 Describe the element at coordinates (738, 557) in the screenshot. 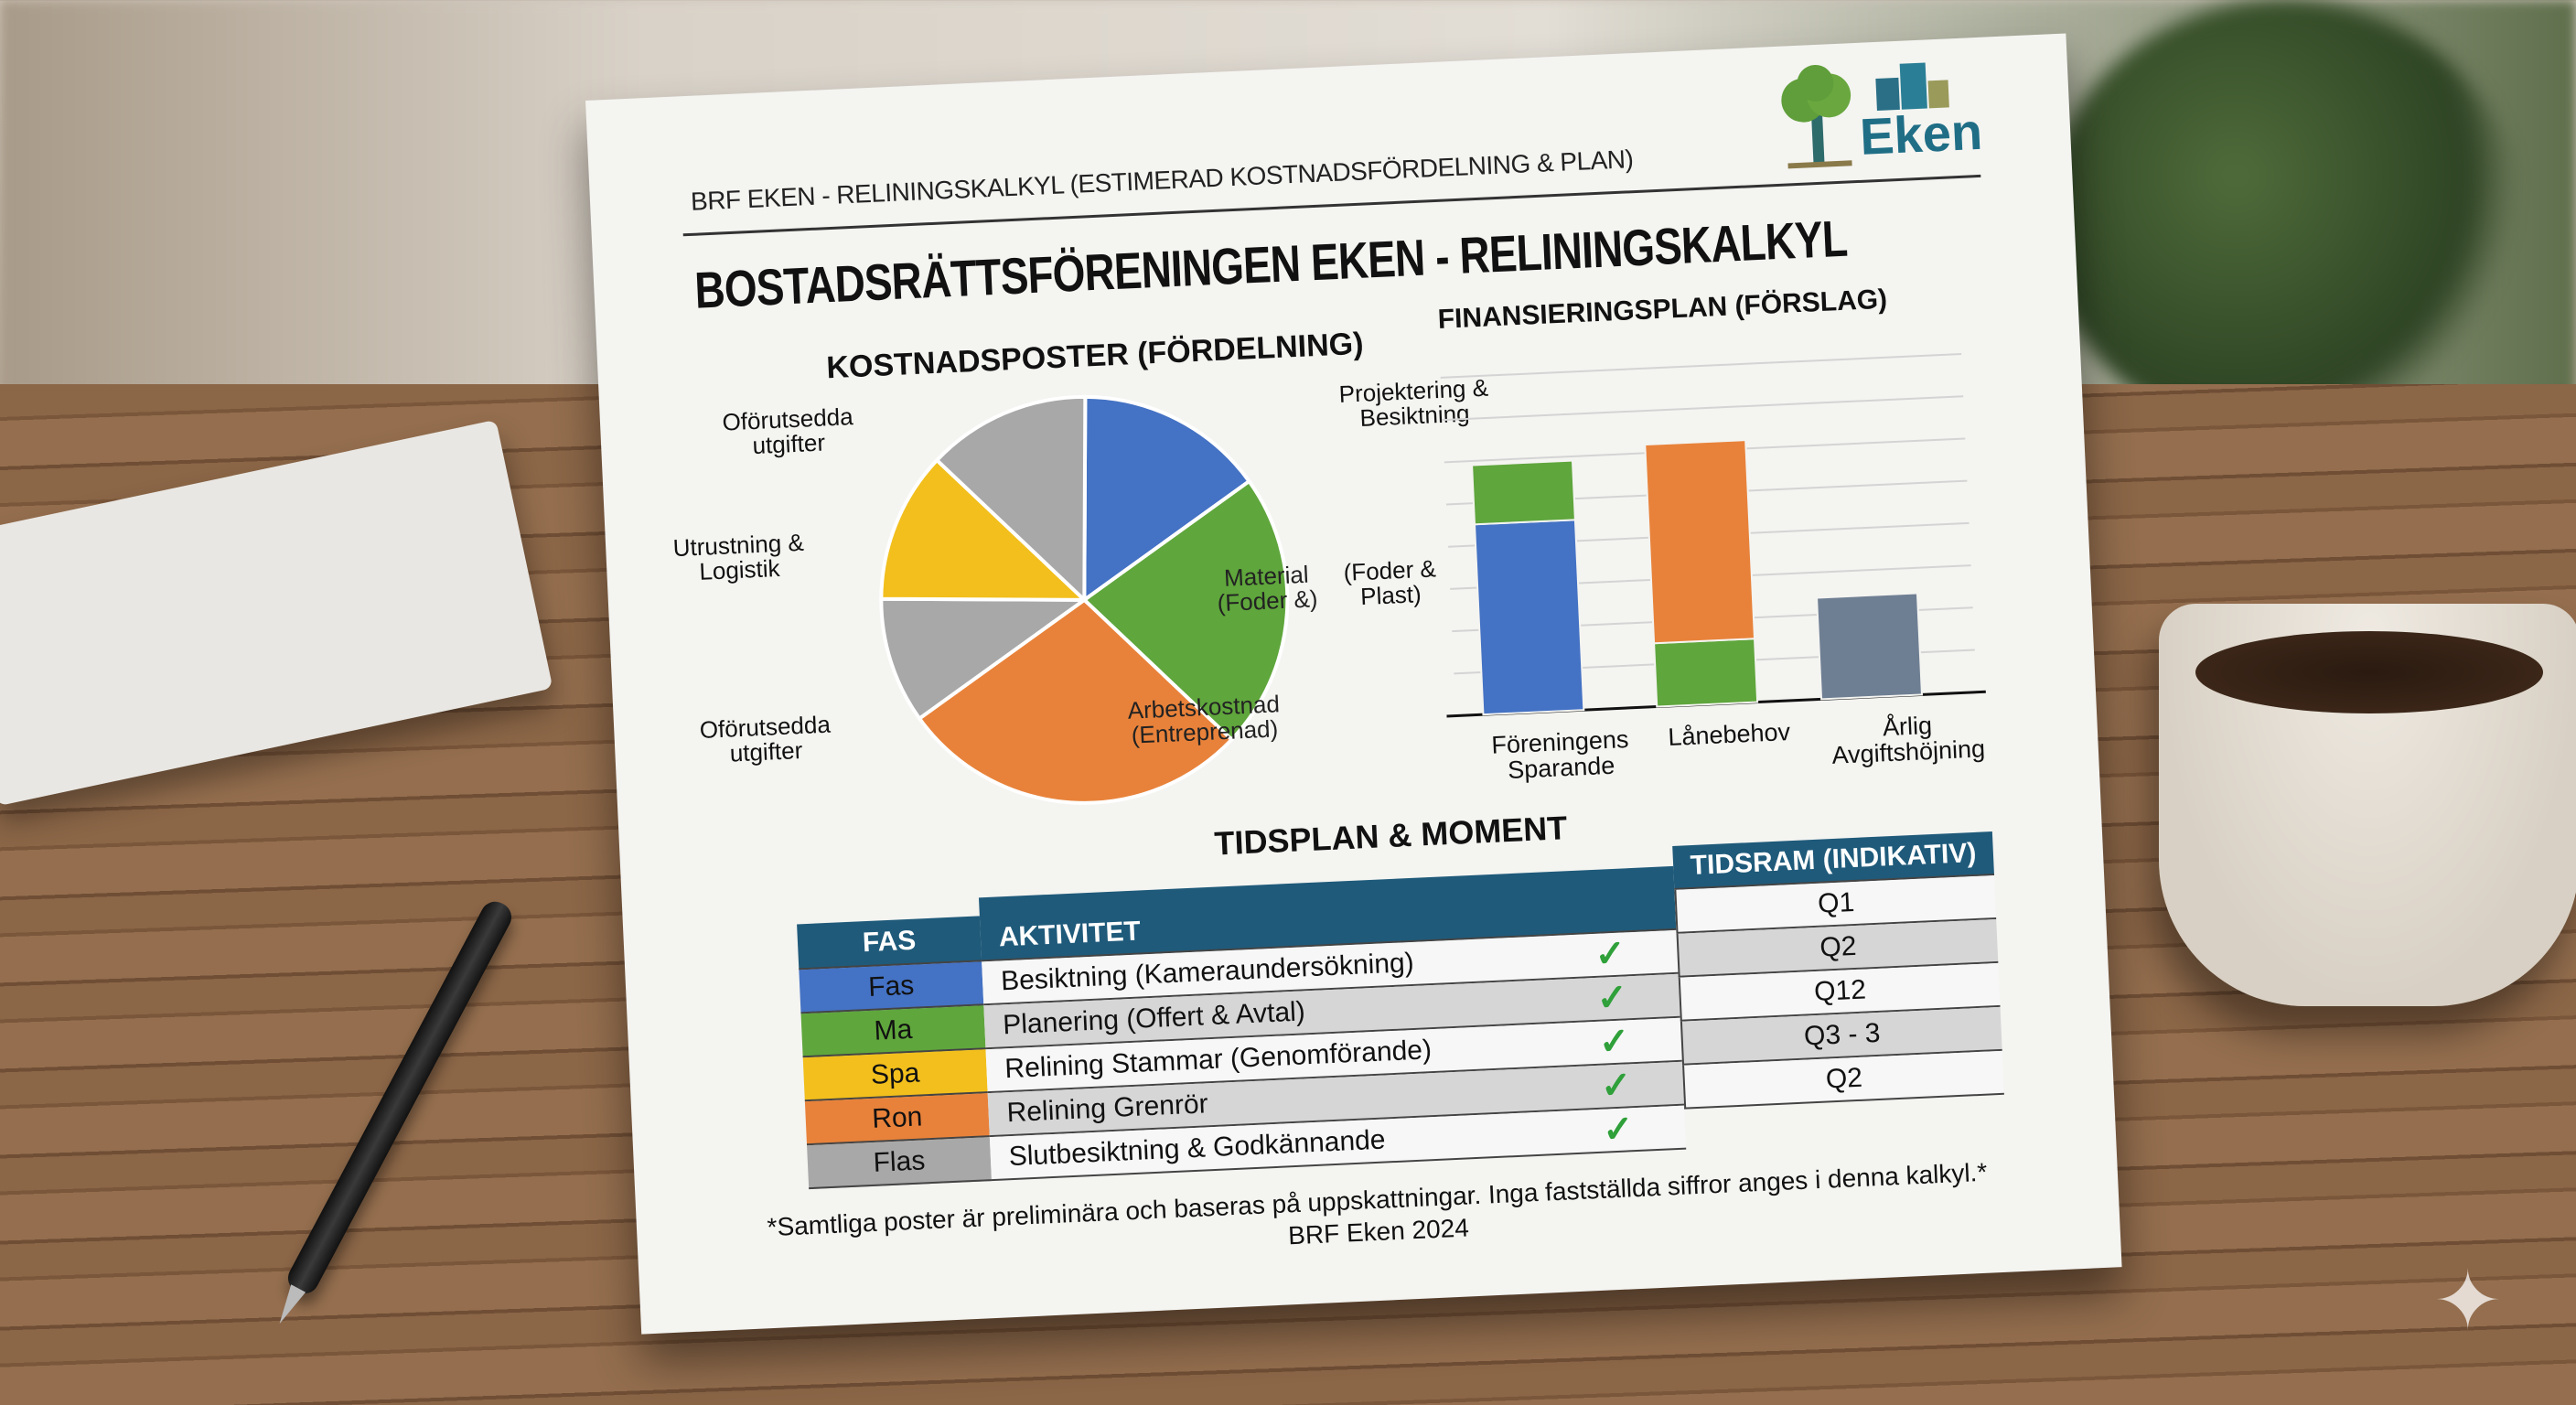

I see `pie-label-utrustning: Utrustning & Logistik` at that location.